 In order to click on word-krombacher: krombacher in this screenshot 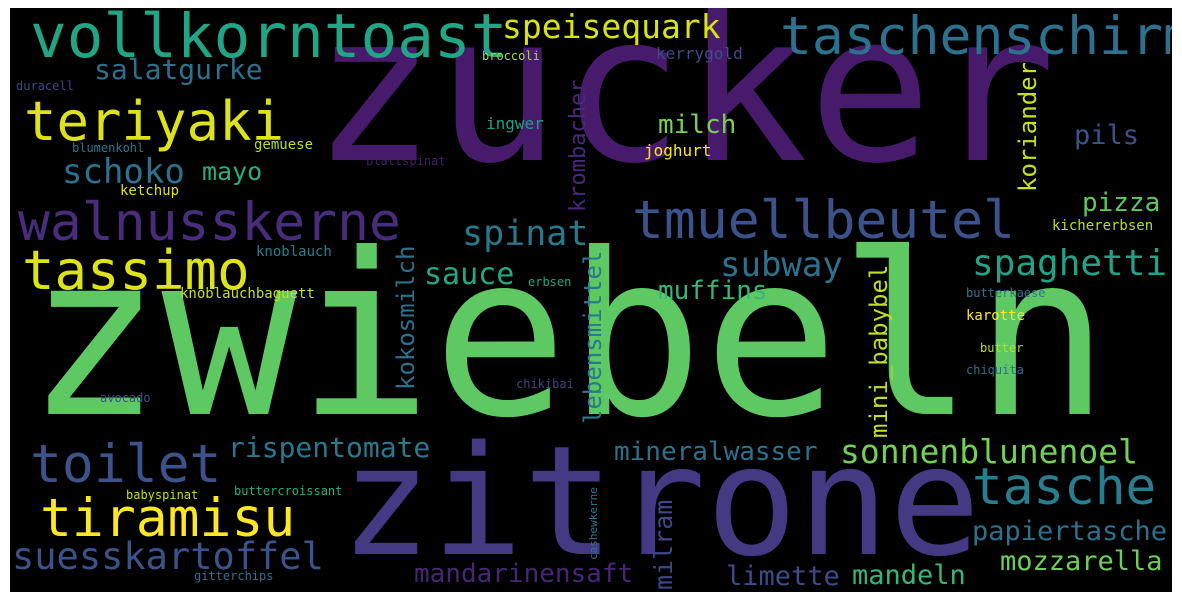, I will do `click(578, 145)`.